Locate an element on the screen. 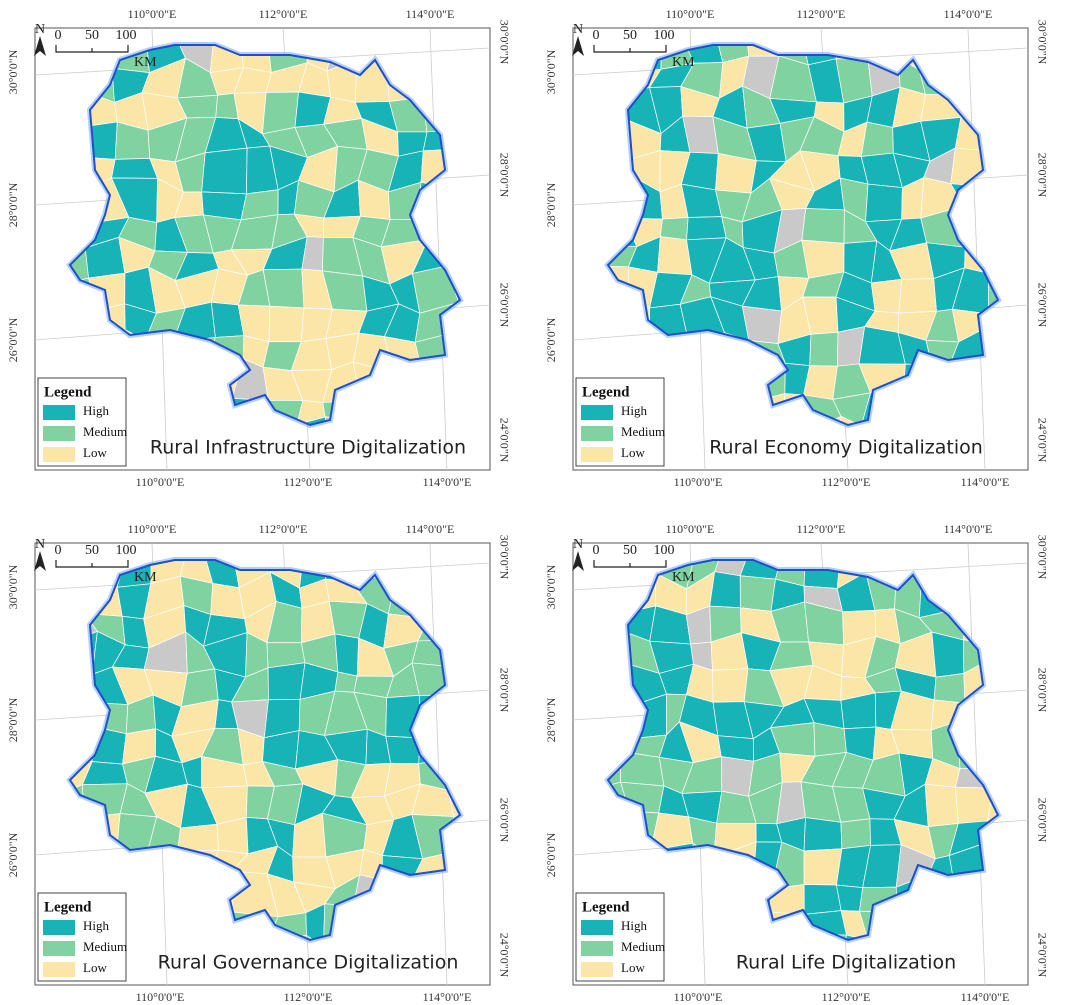 The height and width of the screenshot is (1005, 1065). panel-title: Rural Economy Digitalization is located at coordinates (846, 448).